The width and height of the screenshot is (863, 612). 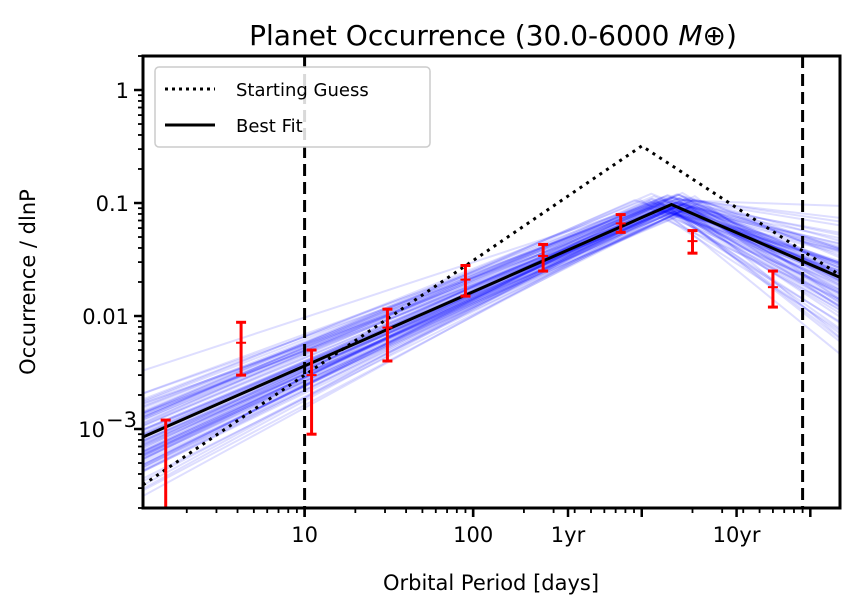 I want to click on x-axis-label: Orbital Period [days], so click(x=491, y=583).